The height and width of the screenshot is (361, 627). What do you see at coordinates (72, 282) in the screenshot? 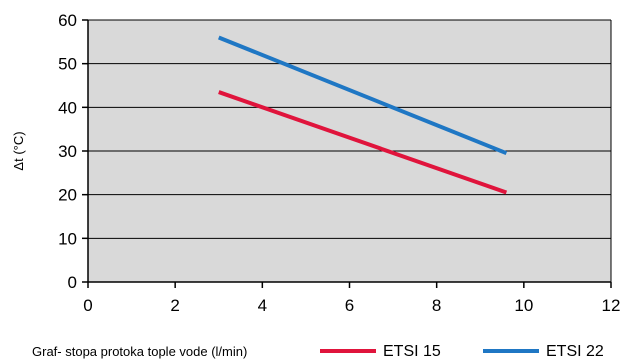
I see `y-tick-label: 0` at bounding box center [72, 282].